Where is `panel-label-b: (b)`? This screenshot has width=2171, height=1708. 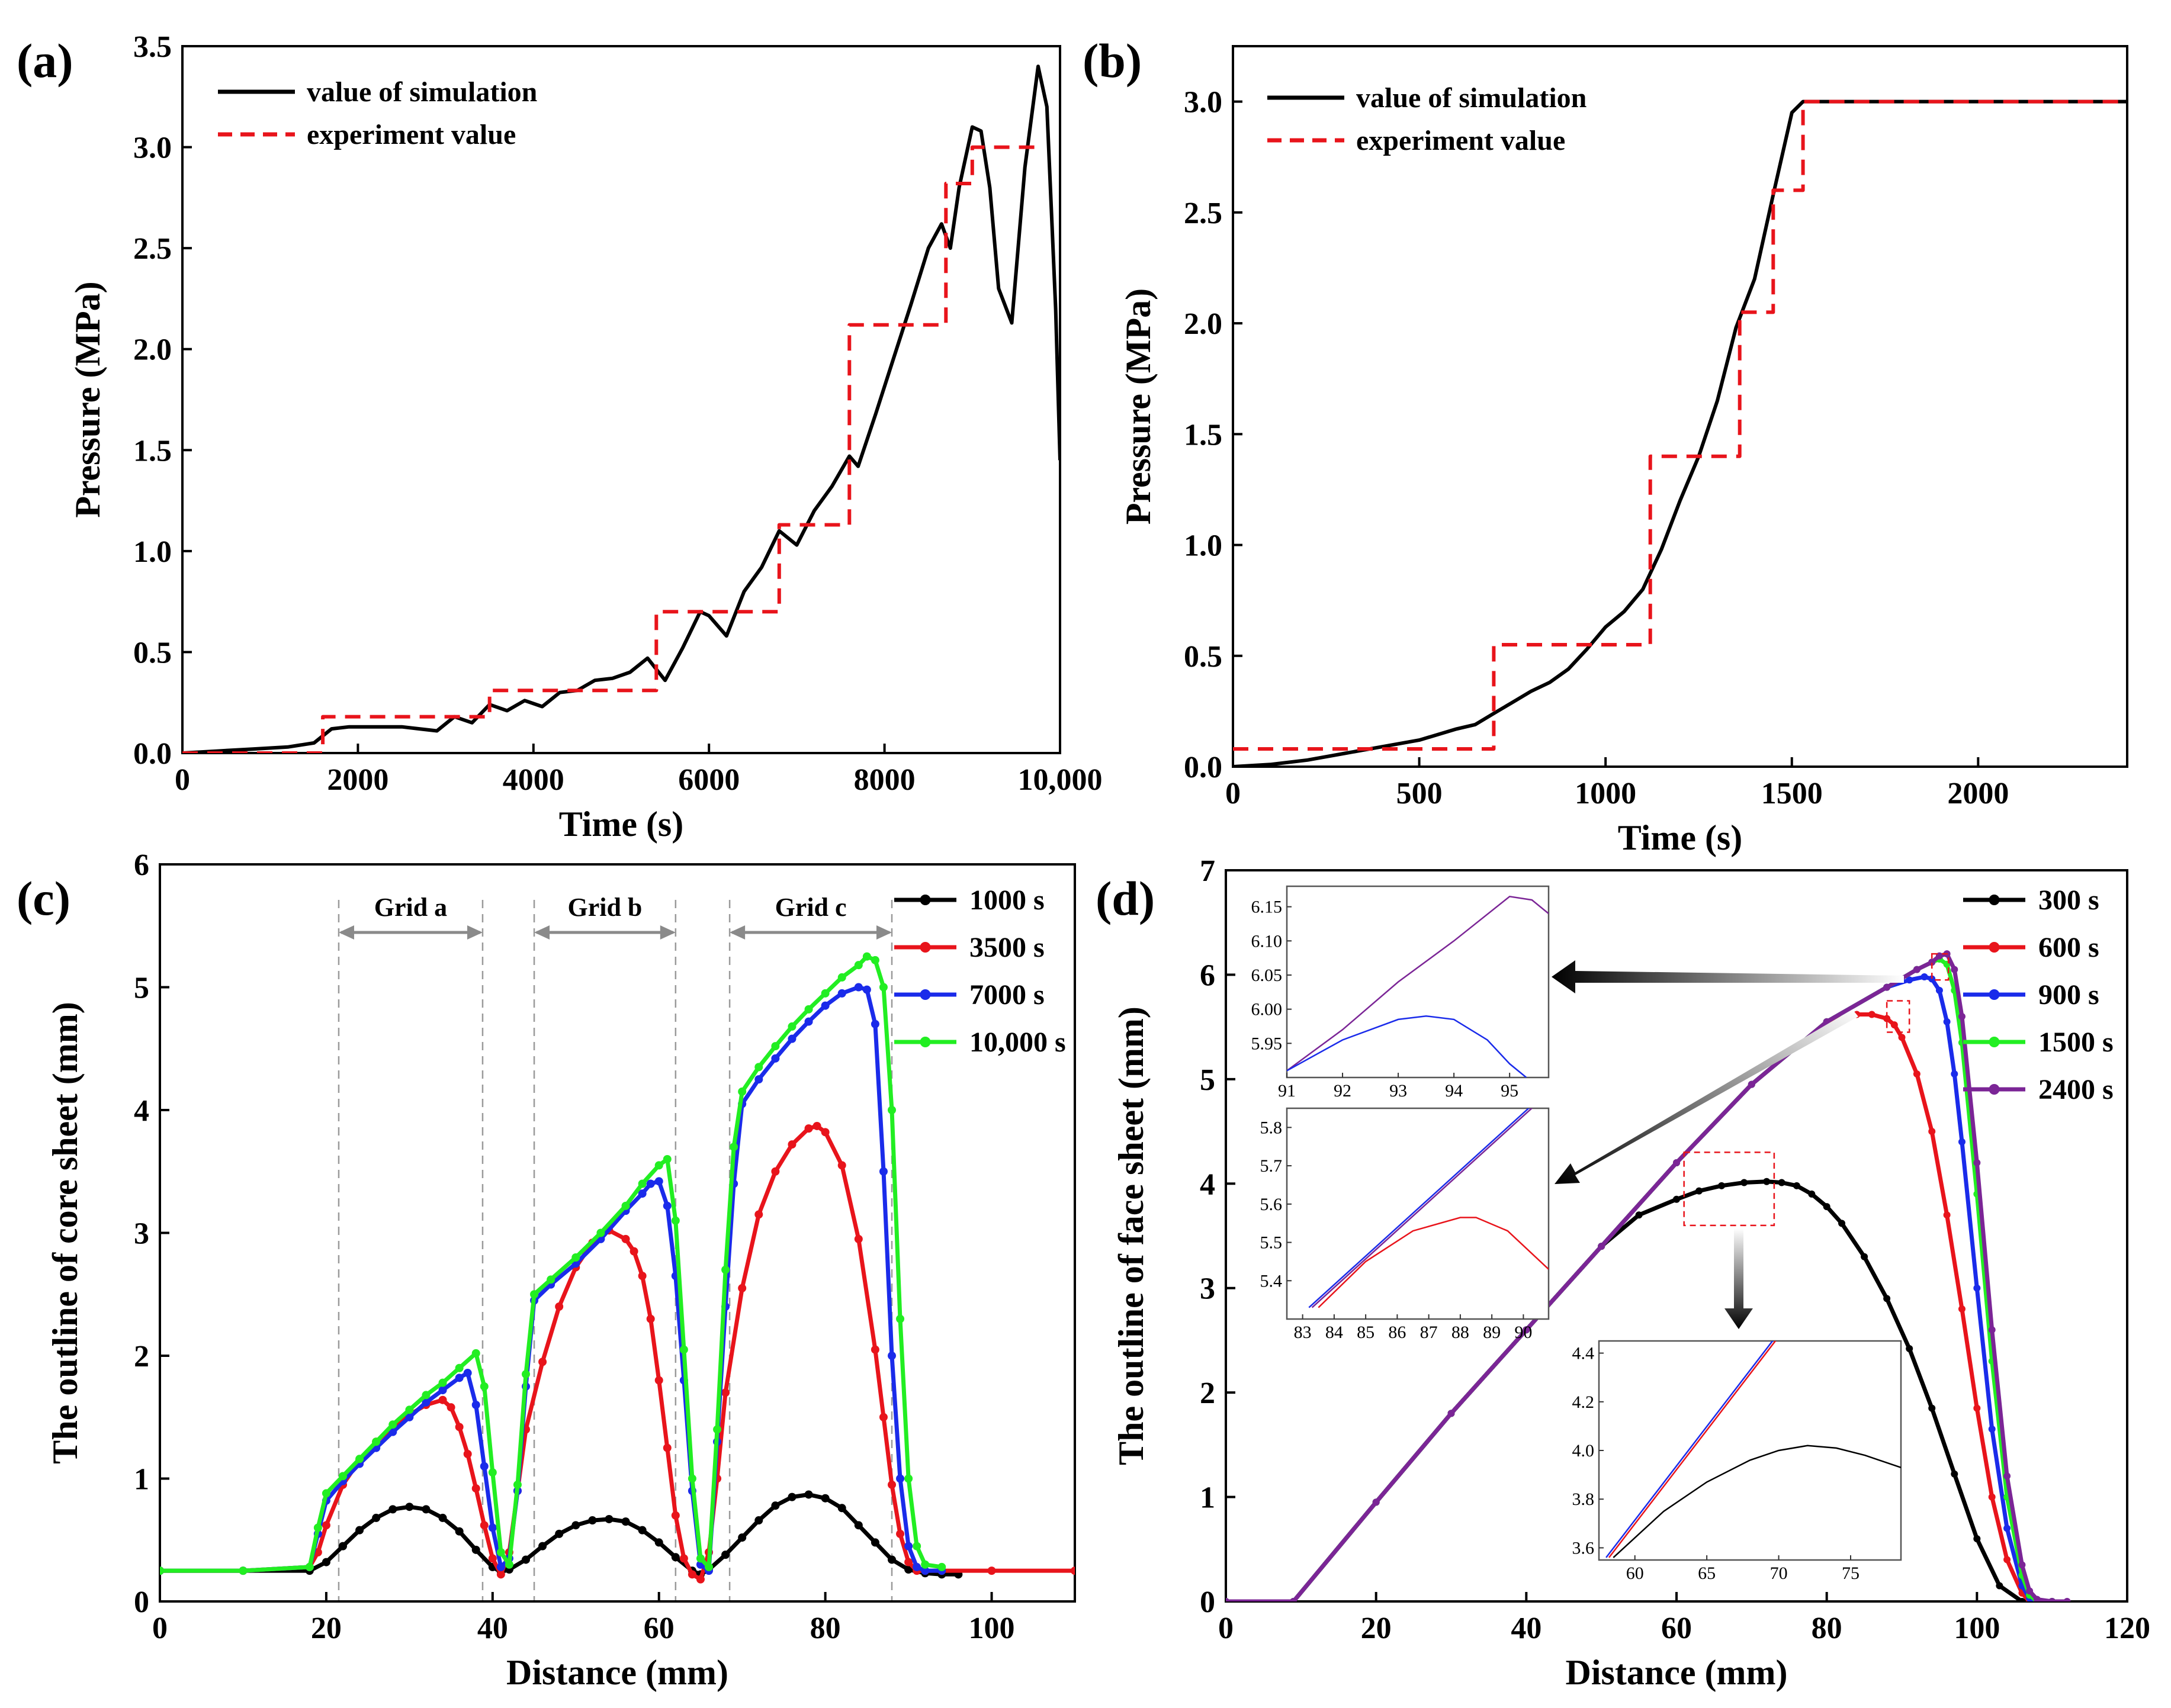 panel-label-b: (b) is located at coordinates (1112, 61).